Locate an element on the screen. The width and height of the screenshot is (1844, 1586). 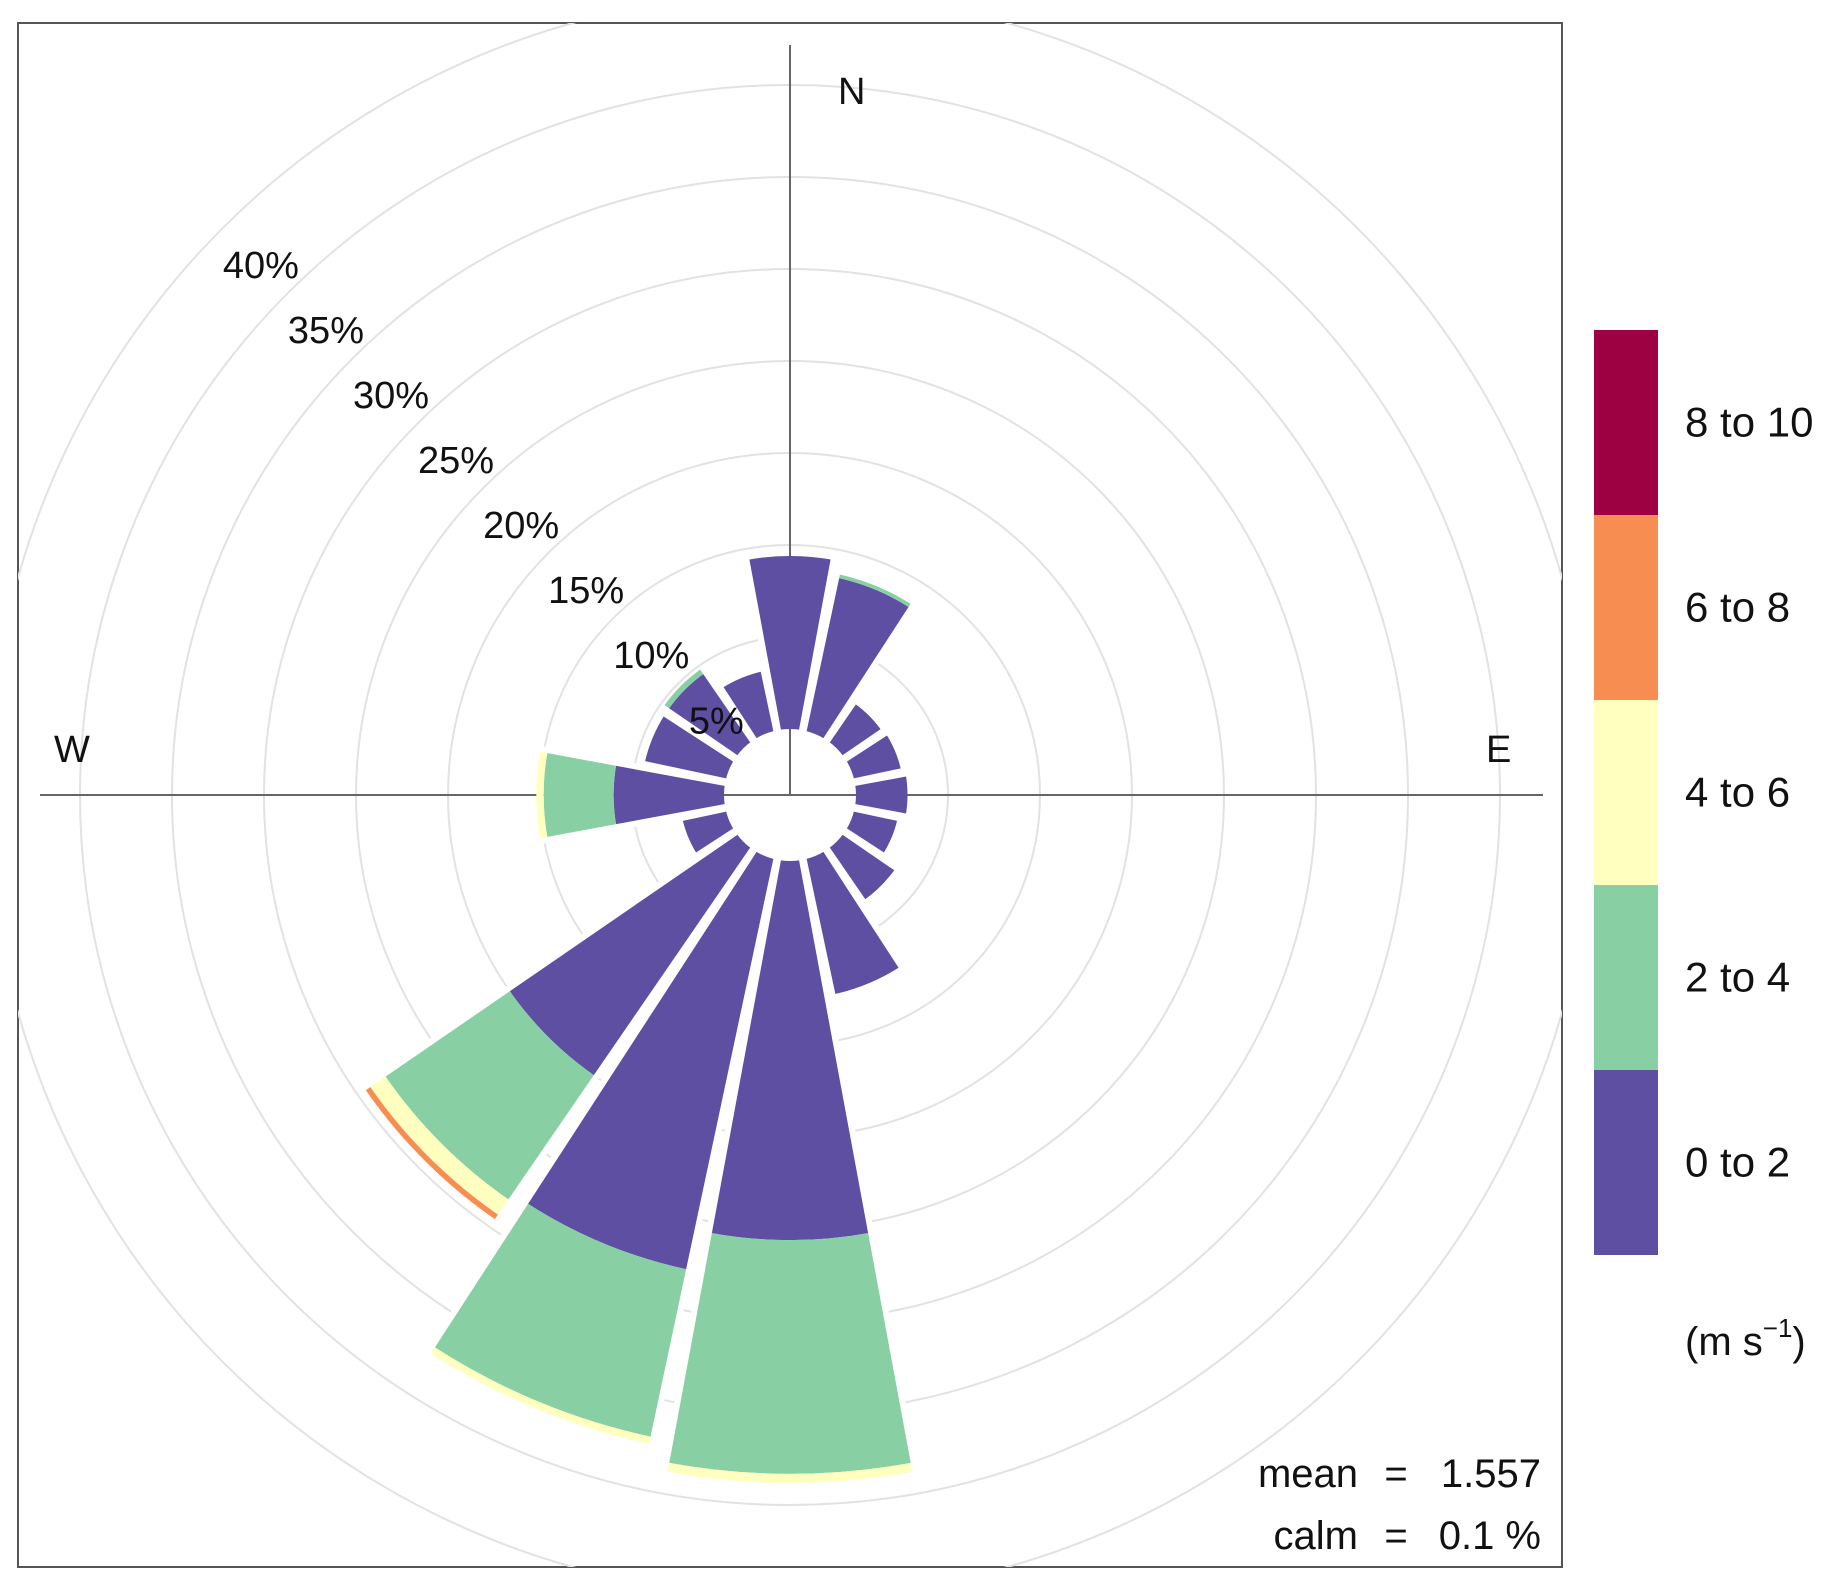
legend-label-2: 4 to 6 is located at coordinates (1737, 792).